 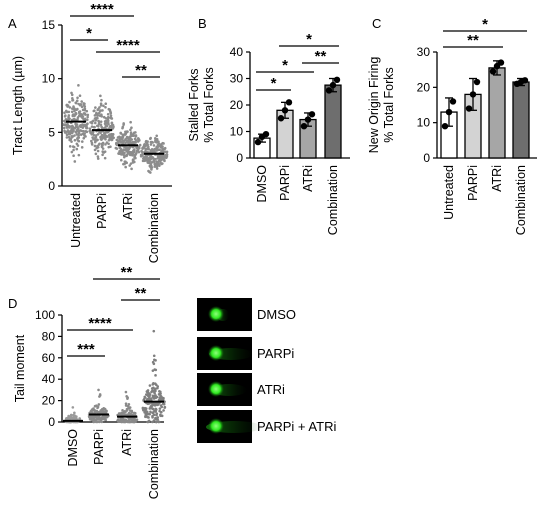 I want to click on comet-label: PARPi + ATRi, so click(x=296, y=426).